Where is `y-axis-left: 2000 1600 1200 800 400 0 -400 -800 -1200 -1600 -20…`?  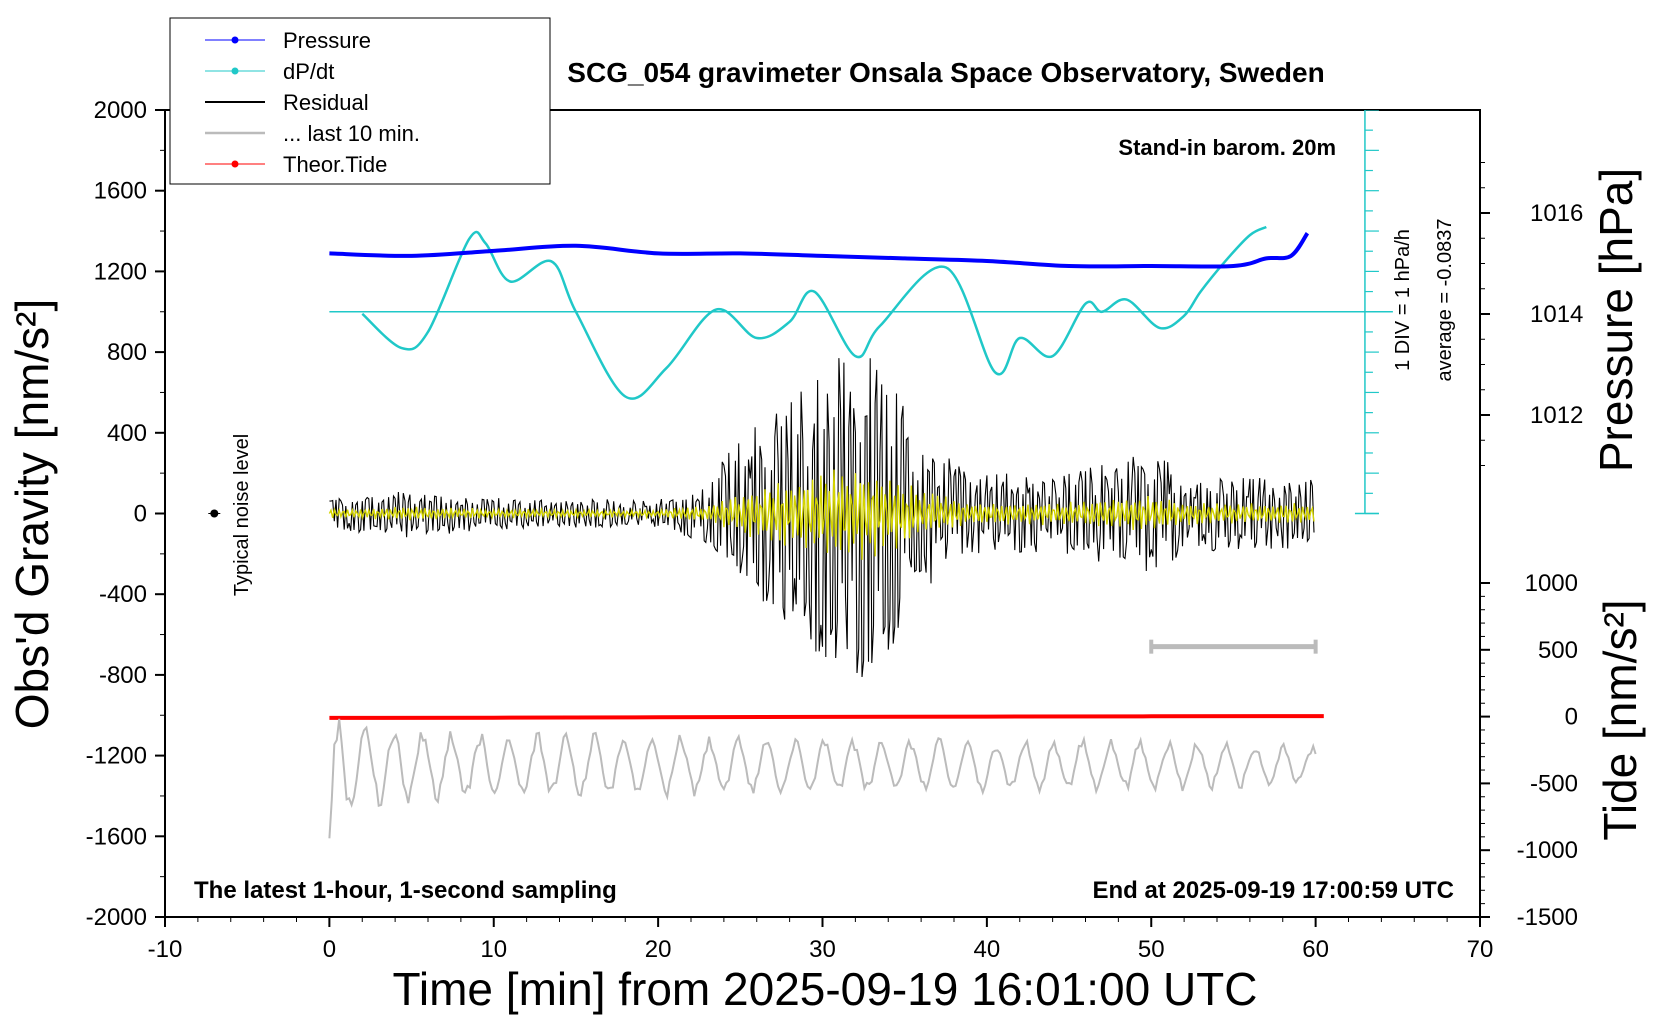
y-axis-left: 2000 1600 1200 800 400 0 -400 -800 -1200 -1600 -20… is located at coordinates (125, 514).